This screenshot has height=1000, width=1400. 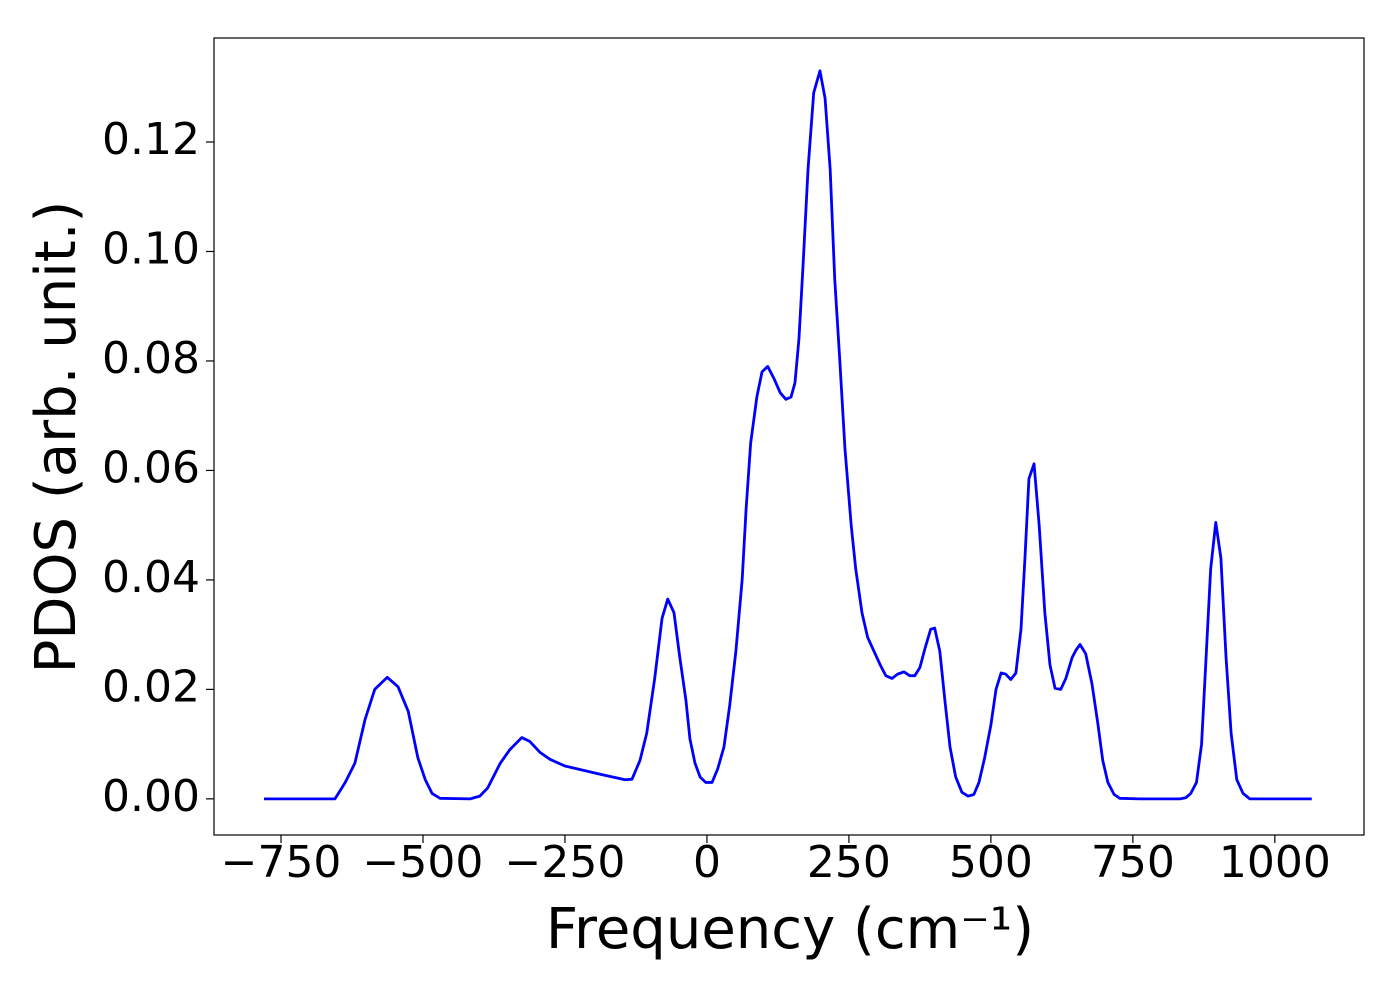 What do you see at coordinates (151, 686) in the screenshot?
I see `y-tick-label: 0.02` at bounding box center [151, 686].